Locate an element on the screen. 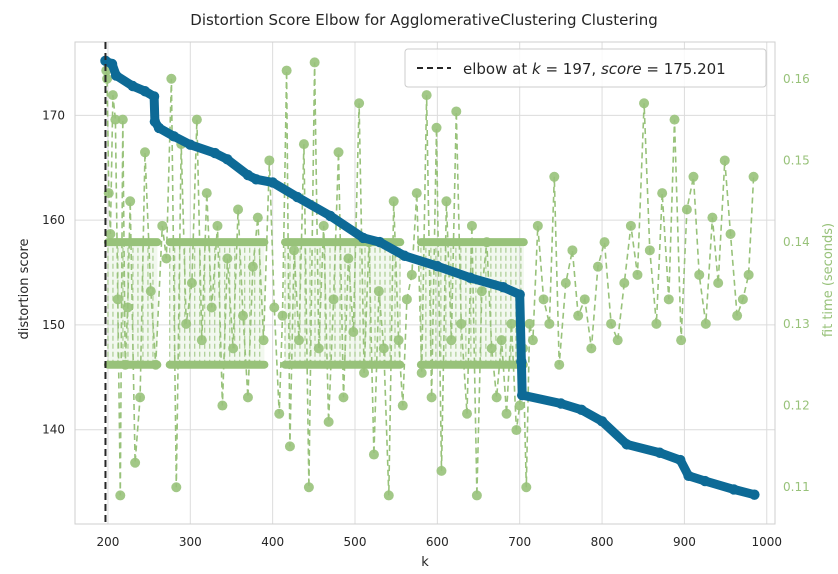  x-tick-label: 900 is located at coordinates (684, 542).